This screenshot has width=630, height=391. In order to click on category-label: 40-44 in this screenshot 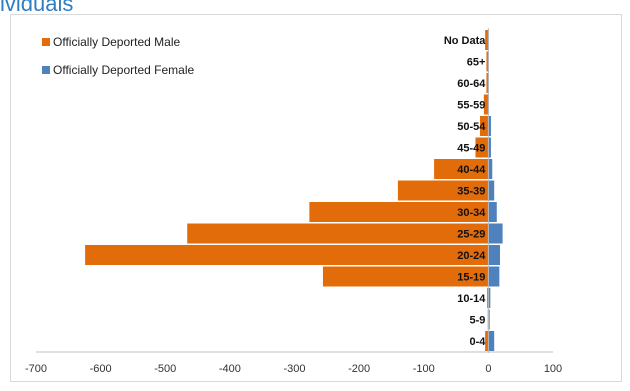, I will do `click(471, 170)`.